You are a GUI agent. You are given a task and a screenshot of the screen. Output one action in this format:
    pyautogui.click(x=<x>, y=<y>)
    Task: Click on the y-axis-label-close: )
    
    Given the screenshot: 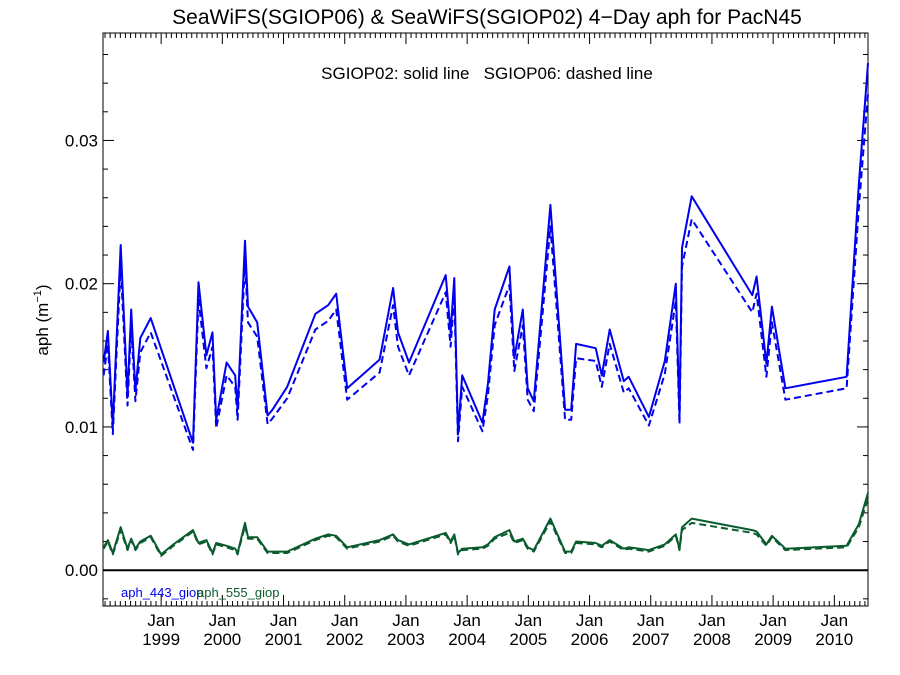 What is the action you would take?
    pyautogui.click(x=42, y=287)
    